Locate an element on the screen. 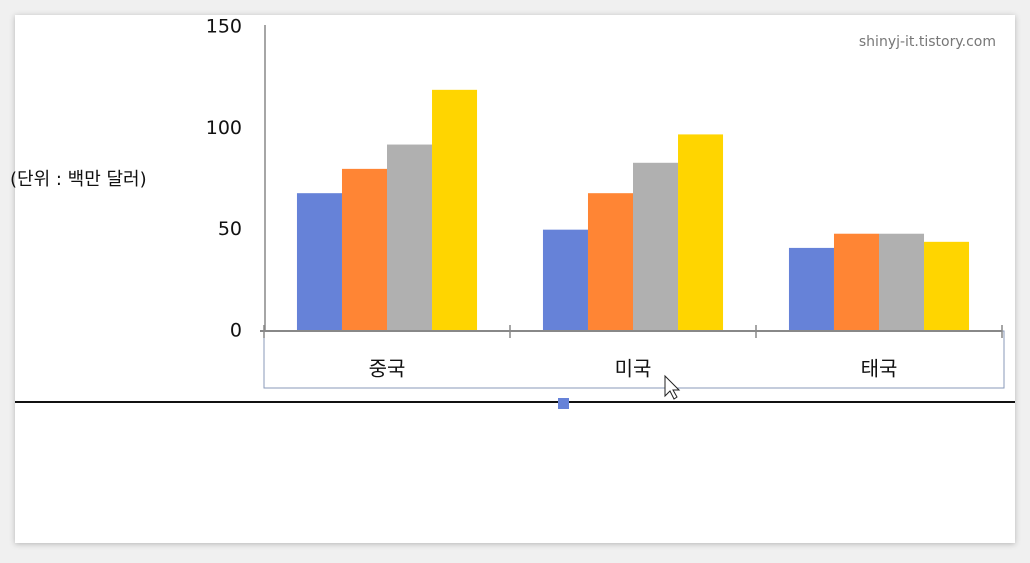 This screenshot has height=563, width=1030. resize-handle is located at coordinates (563, 403).